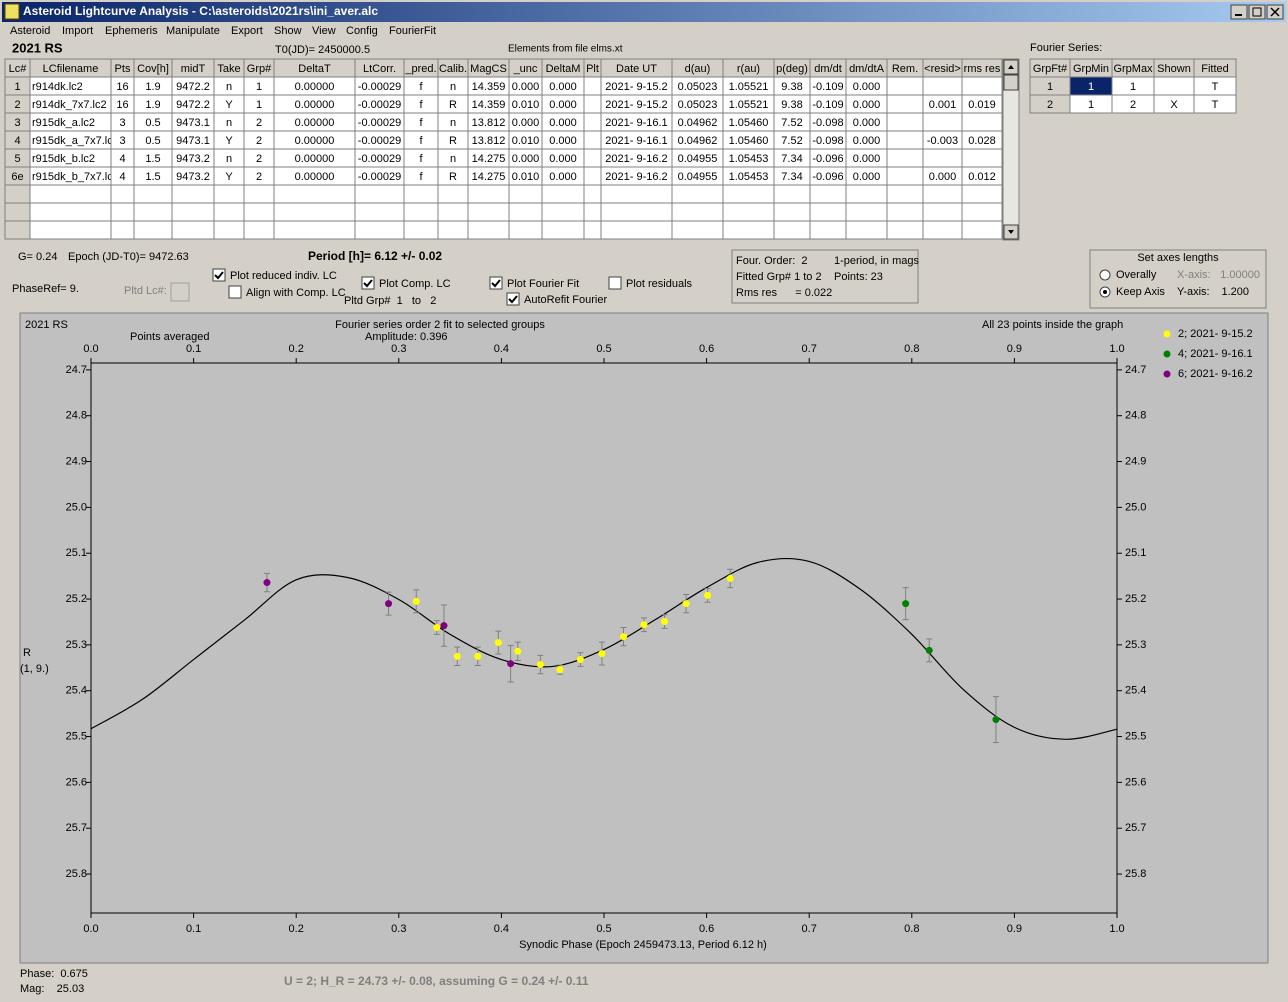  I want to click on spinner, so click(180, 292).